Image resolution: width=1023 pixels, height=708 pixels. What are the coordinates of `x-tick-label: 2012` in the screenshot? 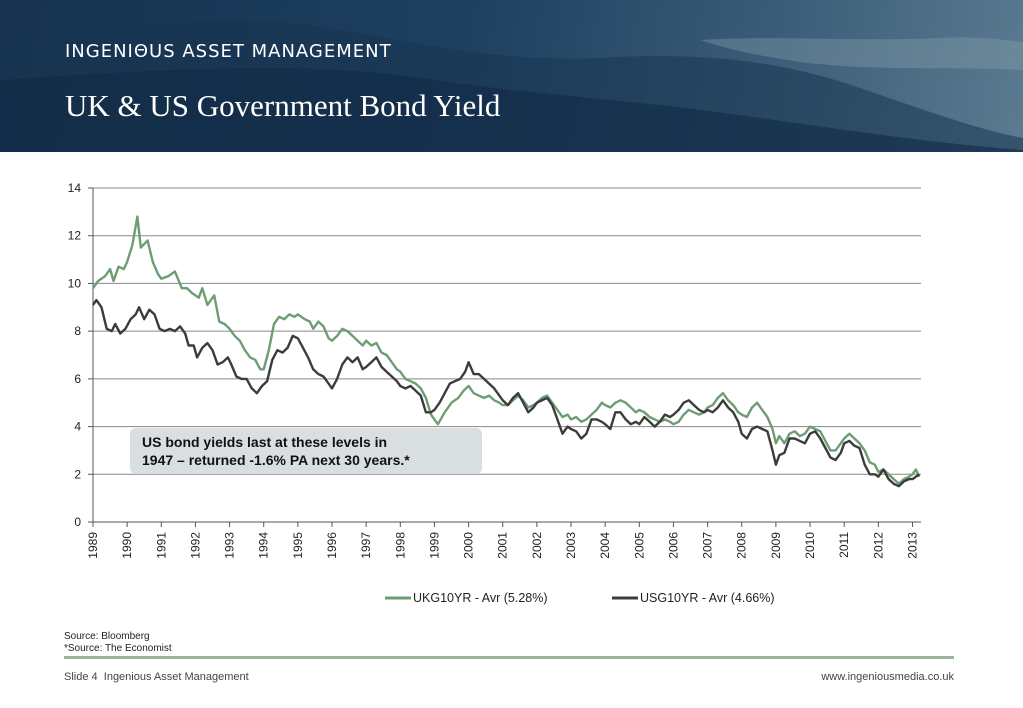 It's located at (878, 545).